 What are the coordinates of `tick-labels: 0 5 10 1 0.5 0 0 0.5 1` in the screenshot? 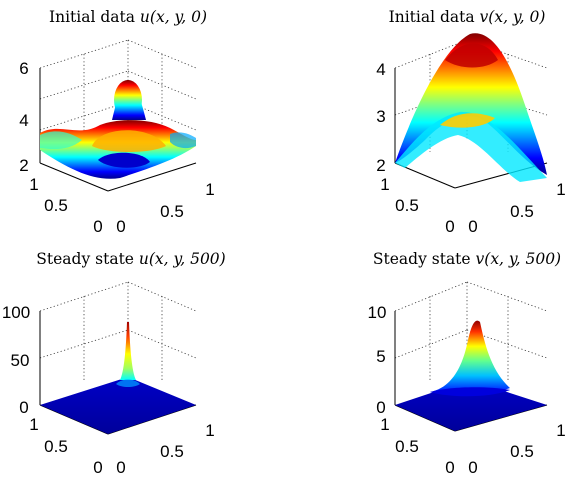 It's located at (467, 390).